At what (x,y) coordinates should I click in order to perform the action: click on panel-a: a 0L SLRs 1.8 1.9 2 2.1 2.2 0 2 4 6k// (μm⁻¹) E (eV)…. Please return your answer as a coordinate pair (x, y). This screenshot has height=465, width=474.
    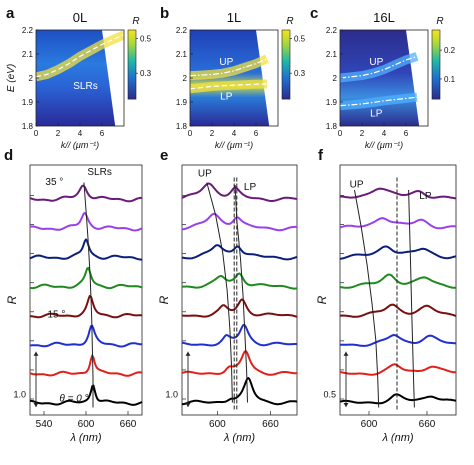
    Looking at the image, I should click on (79, 77).